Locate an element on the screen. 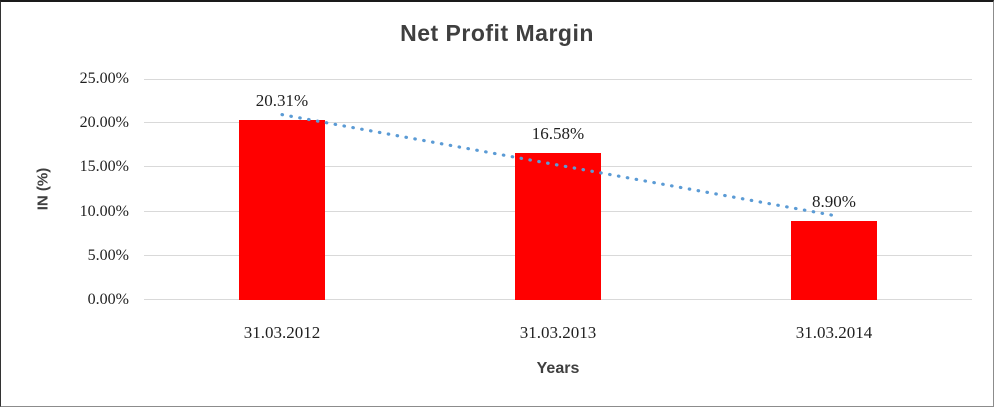 Image resolution: width=994 pixels, height=407 pixels. y-tick-label-4: 20.00% is located at coordinates (104, 123).